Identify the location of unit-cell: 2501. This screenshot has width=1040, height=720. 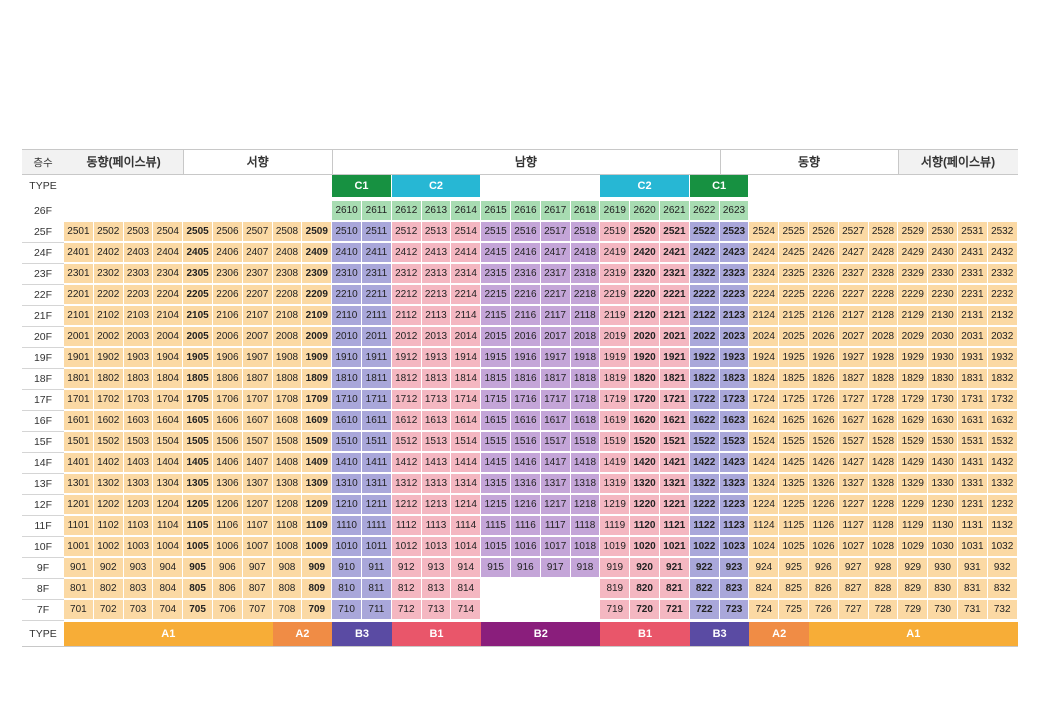
(79, 232).